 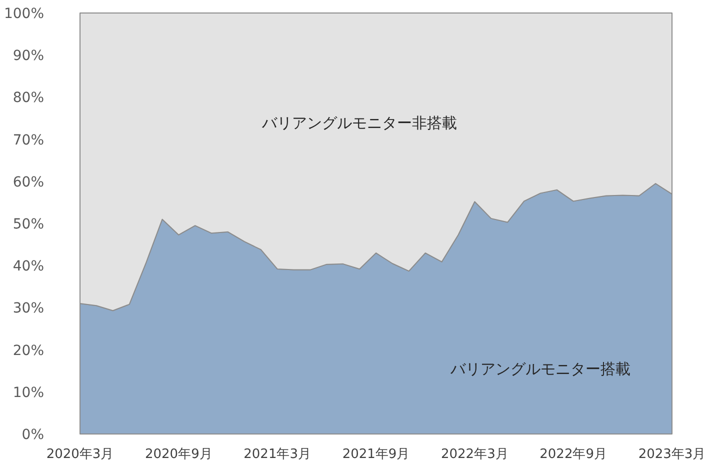 I want to click on y-tick-label: 0%, so click(x=33, y=435).